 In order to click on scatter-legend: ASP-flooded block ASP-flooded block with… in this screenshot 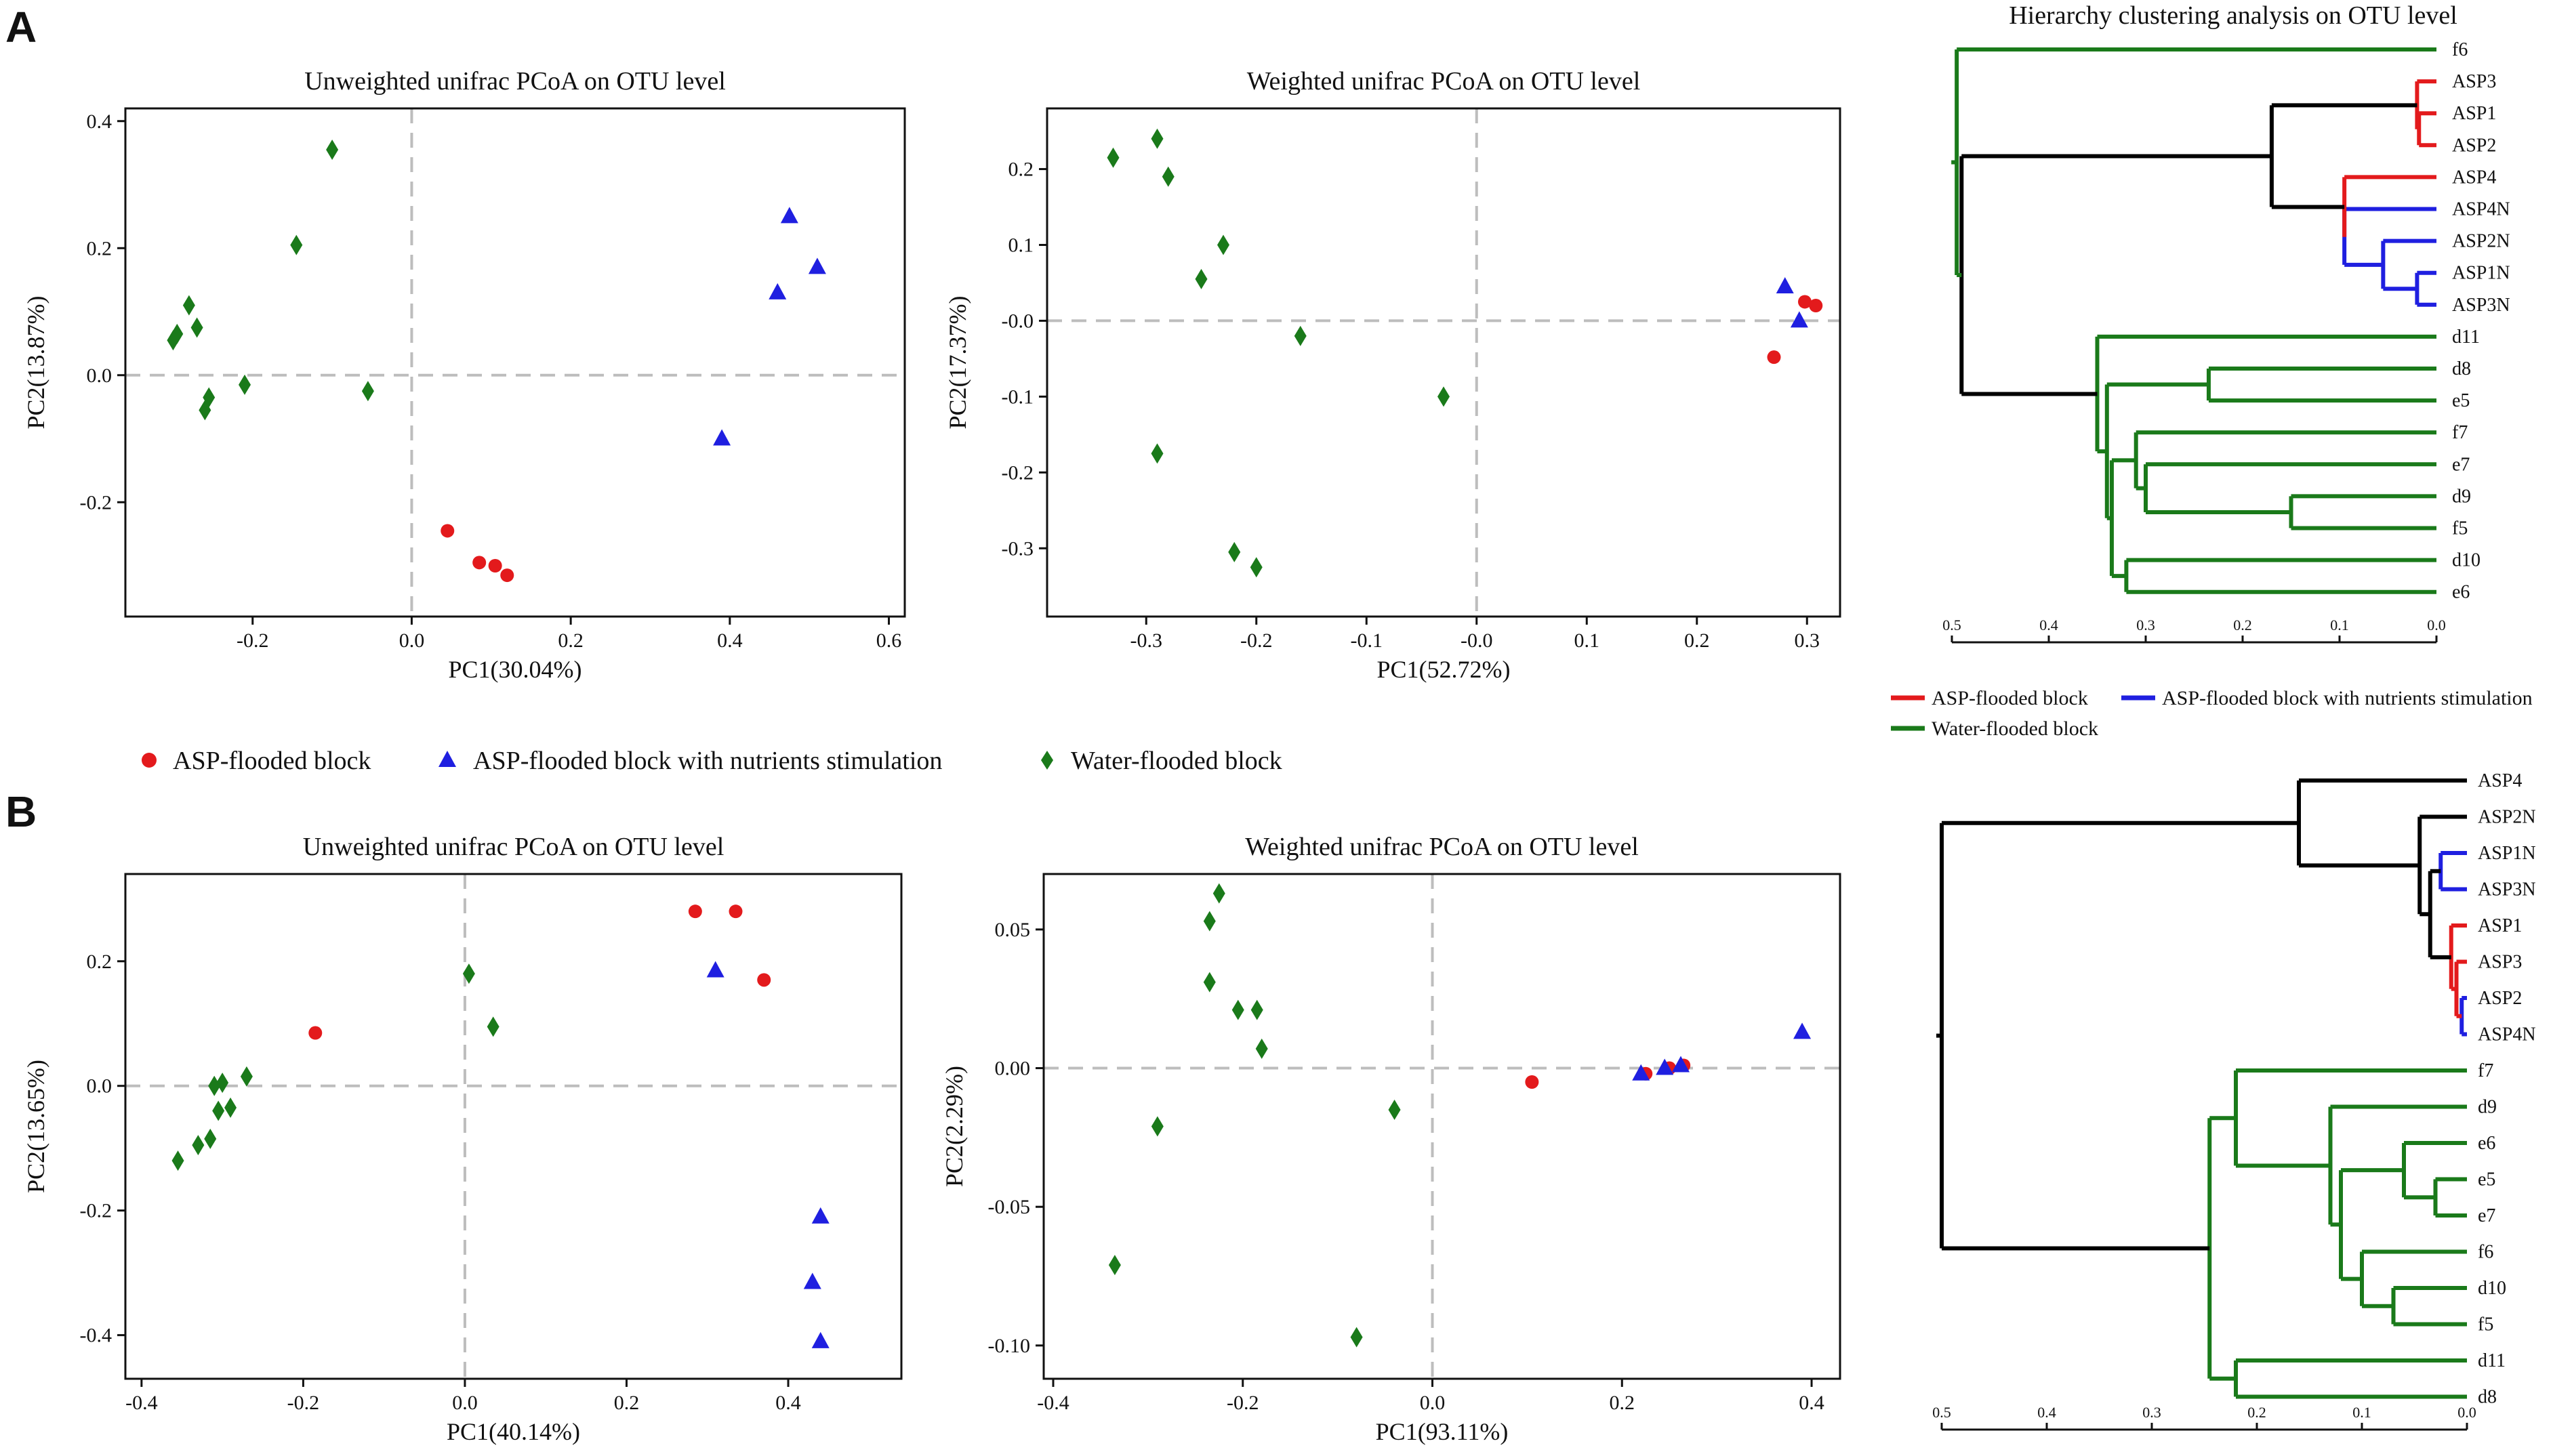, I will do `click(712, 761)`.